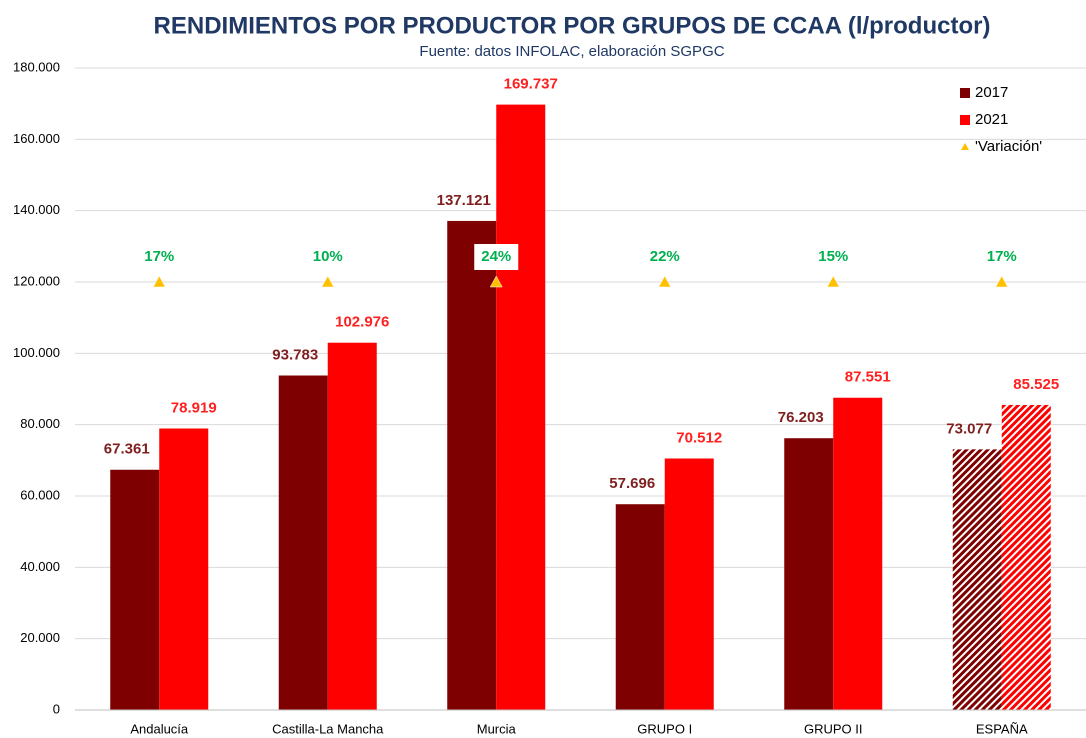 The image size is (1086, 738). I want to click on x-tick-label: Andalucía, so click(159, 728).